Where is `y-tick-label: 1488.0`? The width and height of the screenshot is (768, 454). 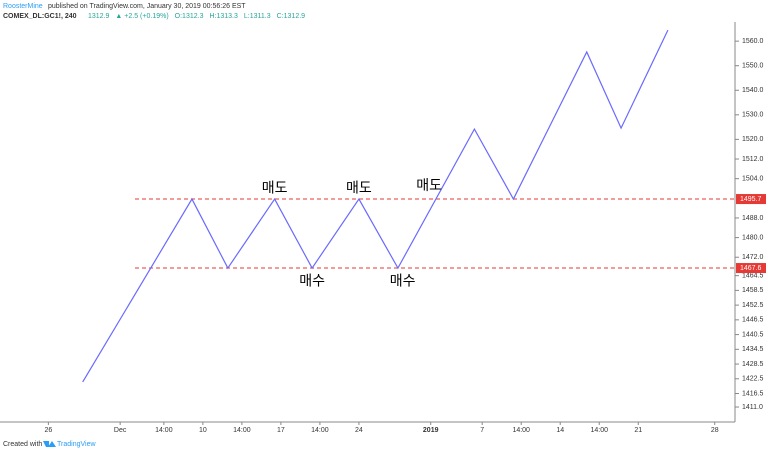 y-tick-label: 1488.0 is located at coordinates (753, 218).